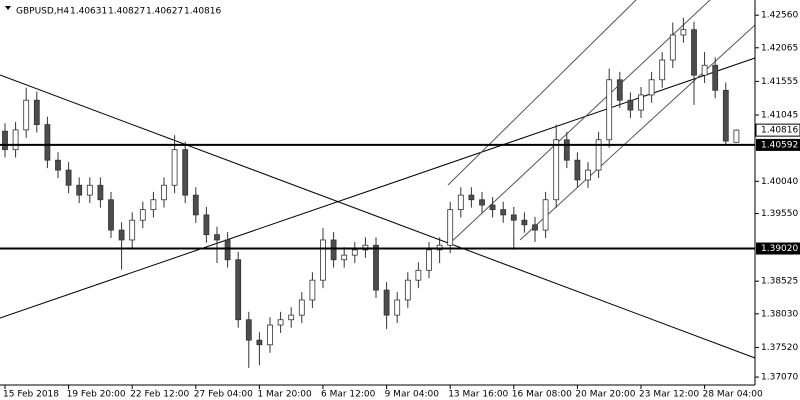  I want to click on level-label: 1.40592, so click(779, 145).